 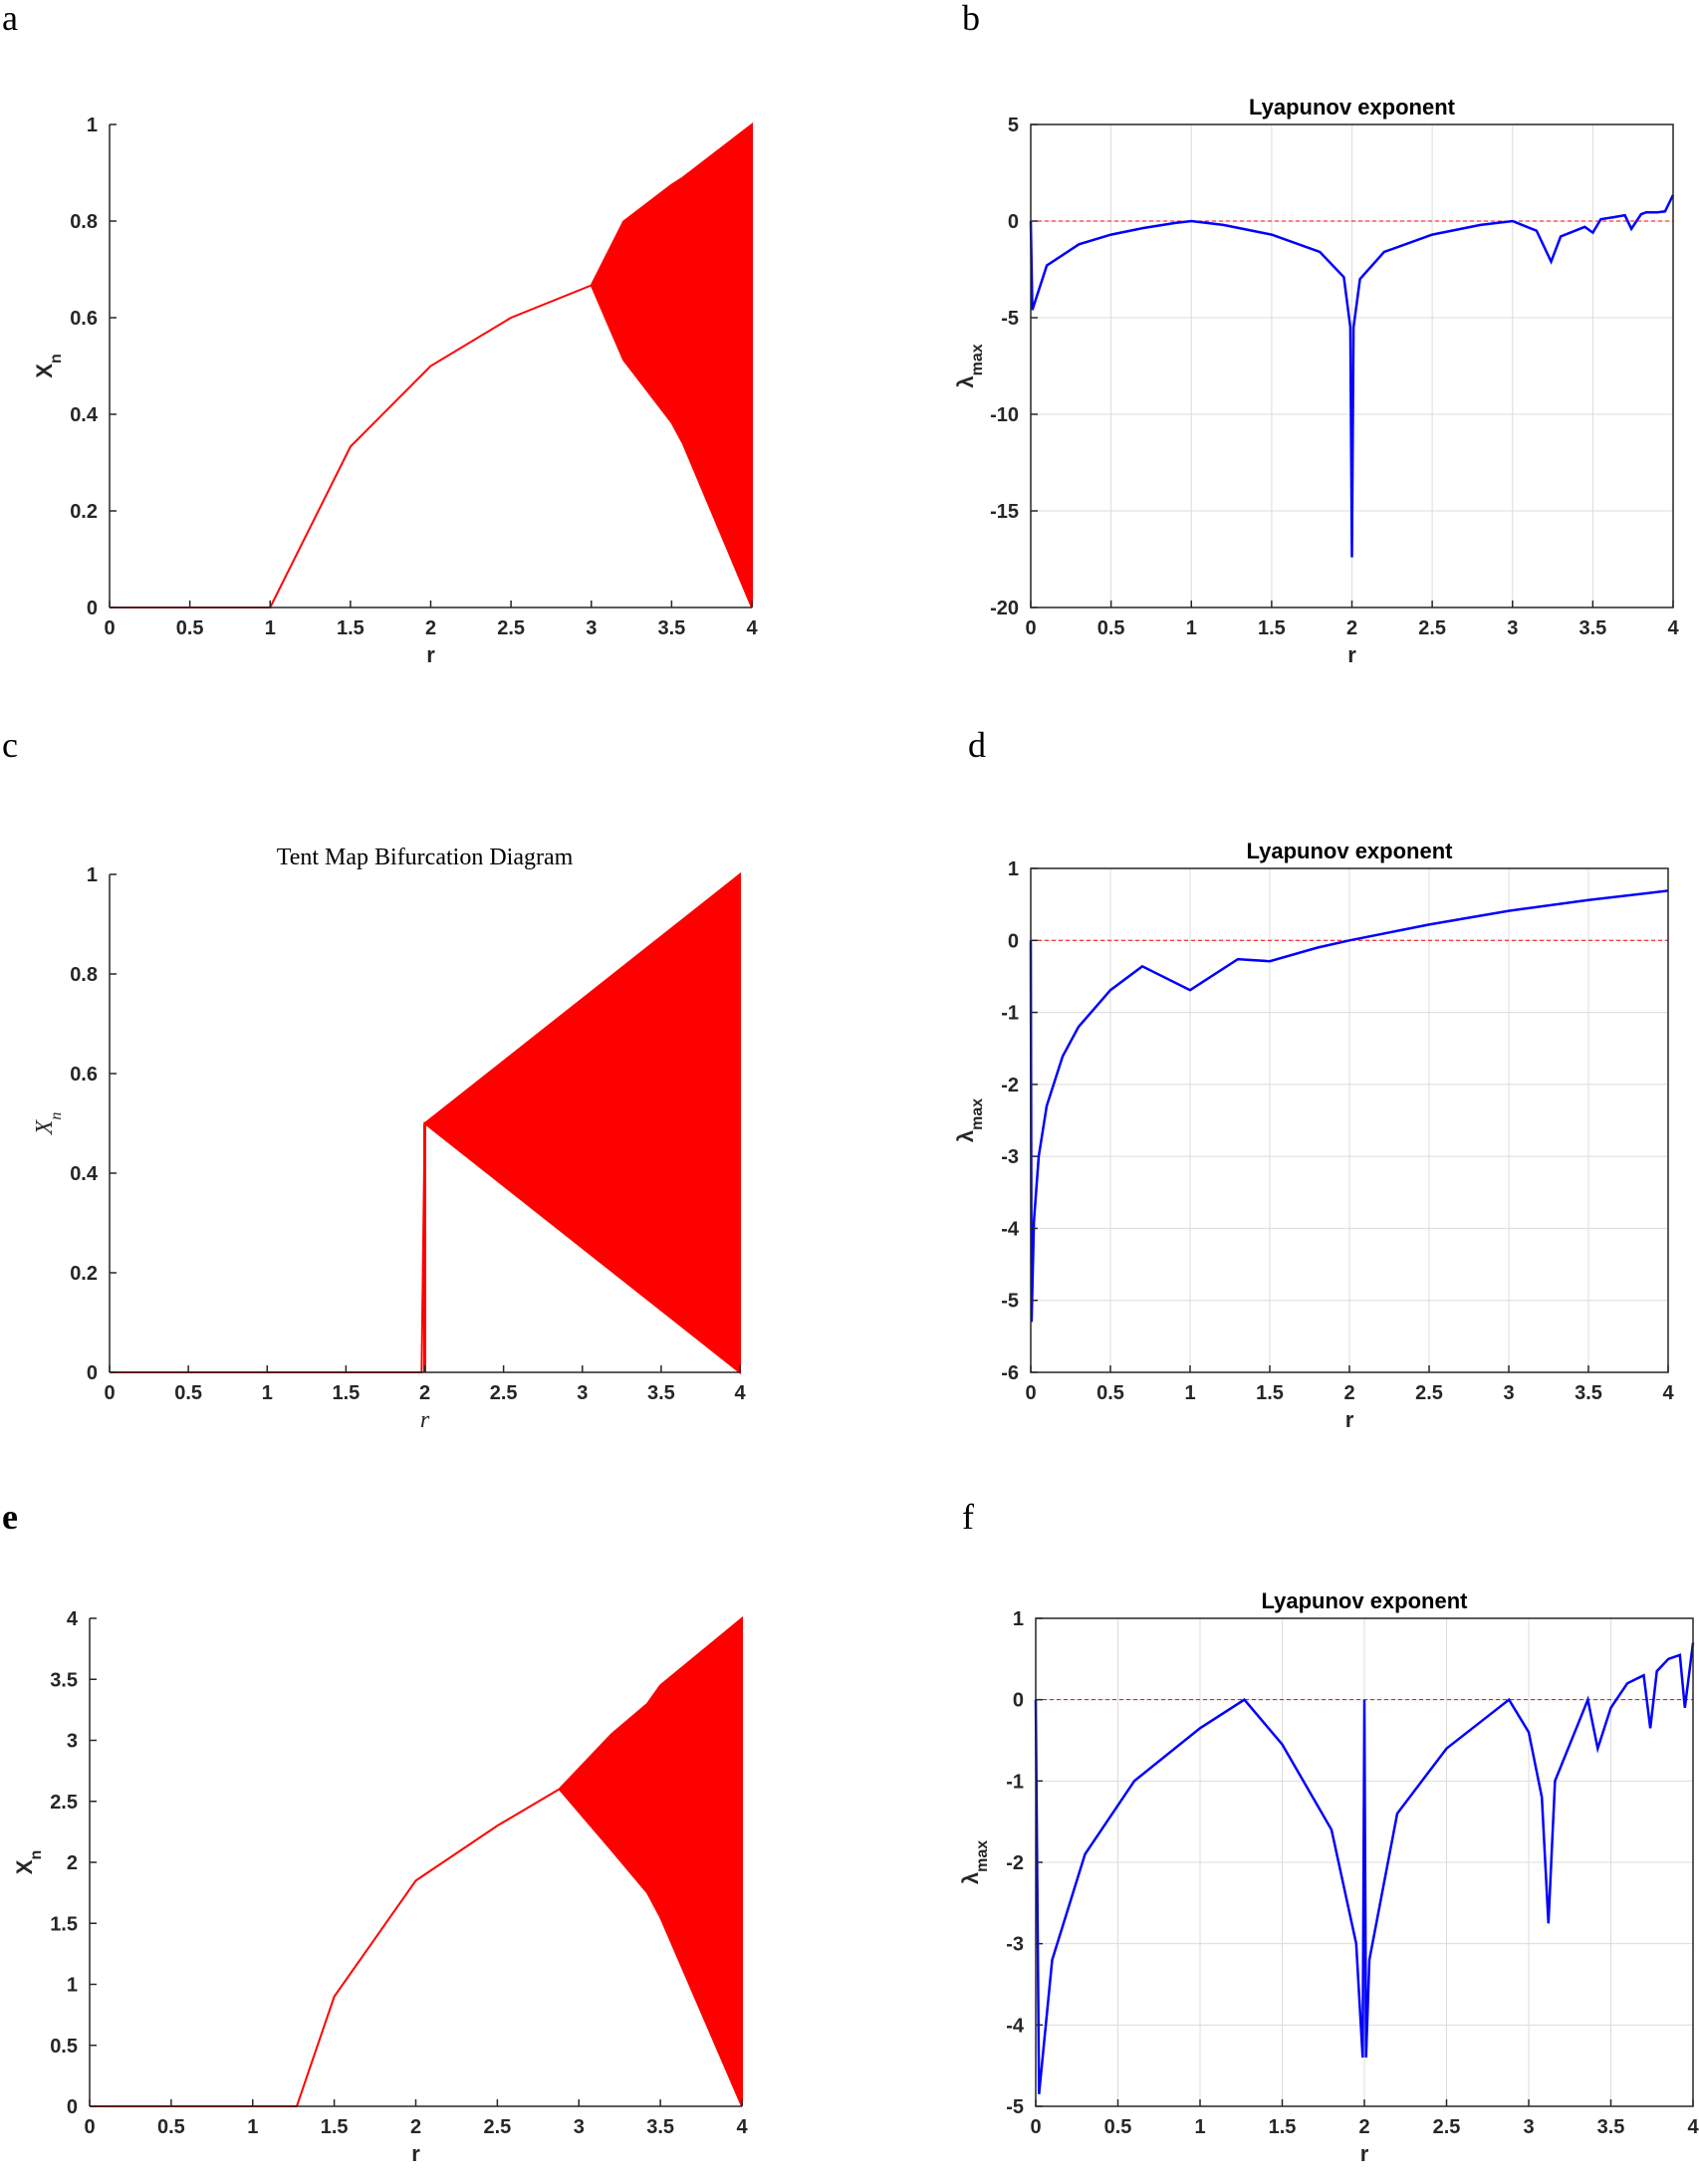 What do you see at coordinates (431, 364) in the screenshot?
I see `bifurcation-region` at bounding box center [431, 364].